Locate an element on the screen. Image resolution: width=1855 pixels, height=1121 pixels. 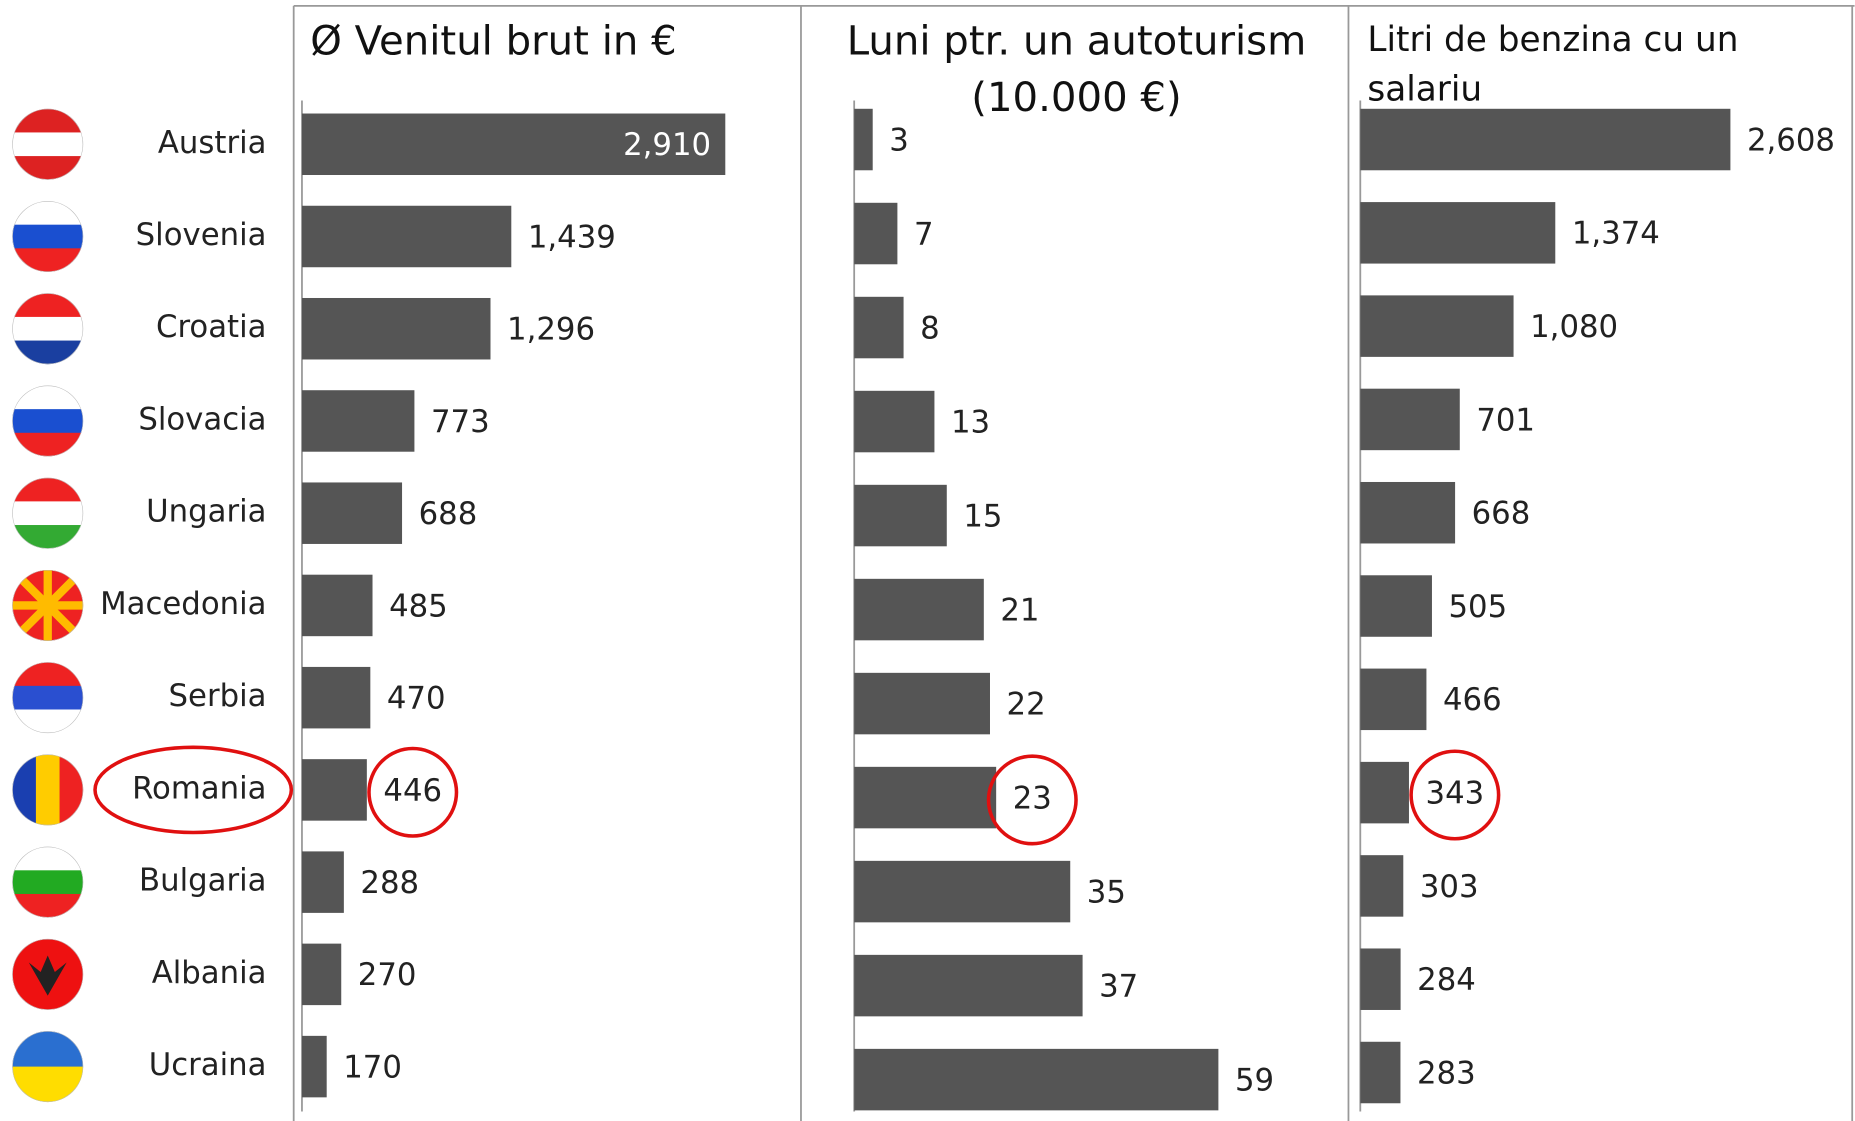
flag-sun is located at coordinates (48, 605).